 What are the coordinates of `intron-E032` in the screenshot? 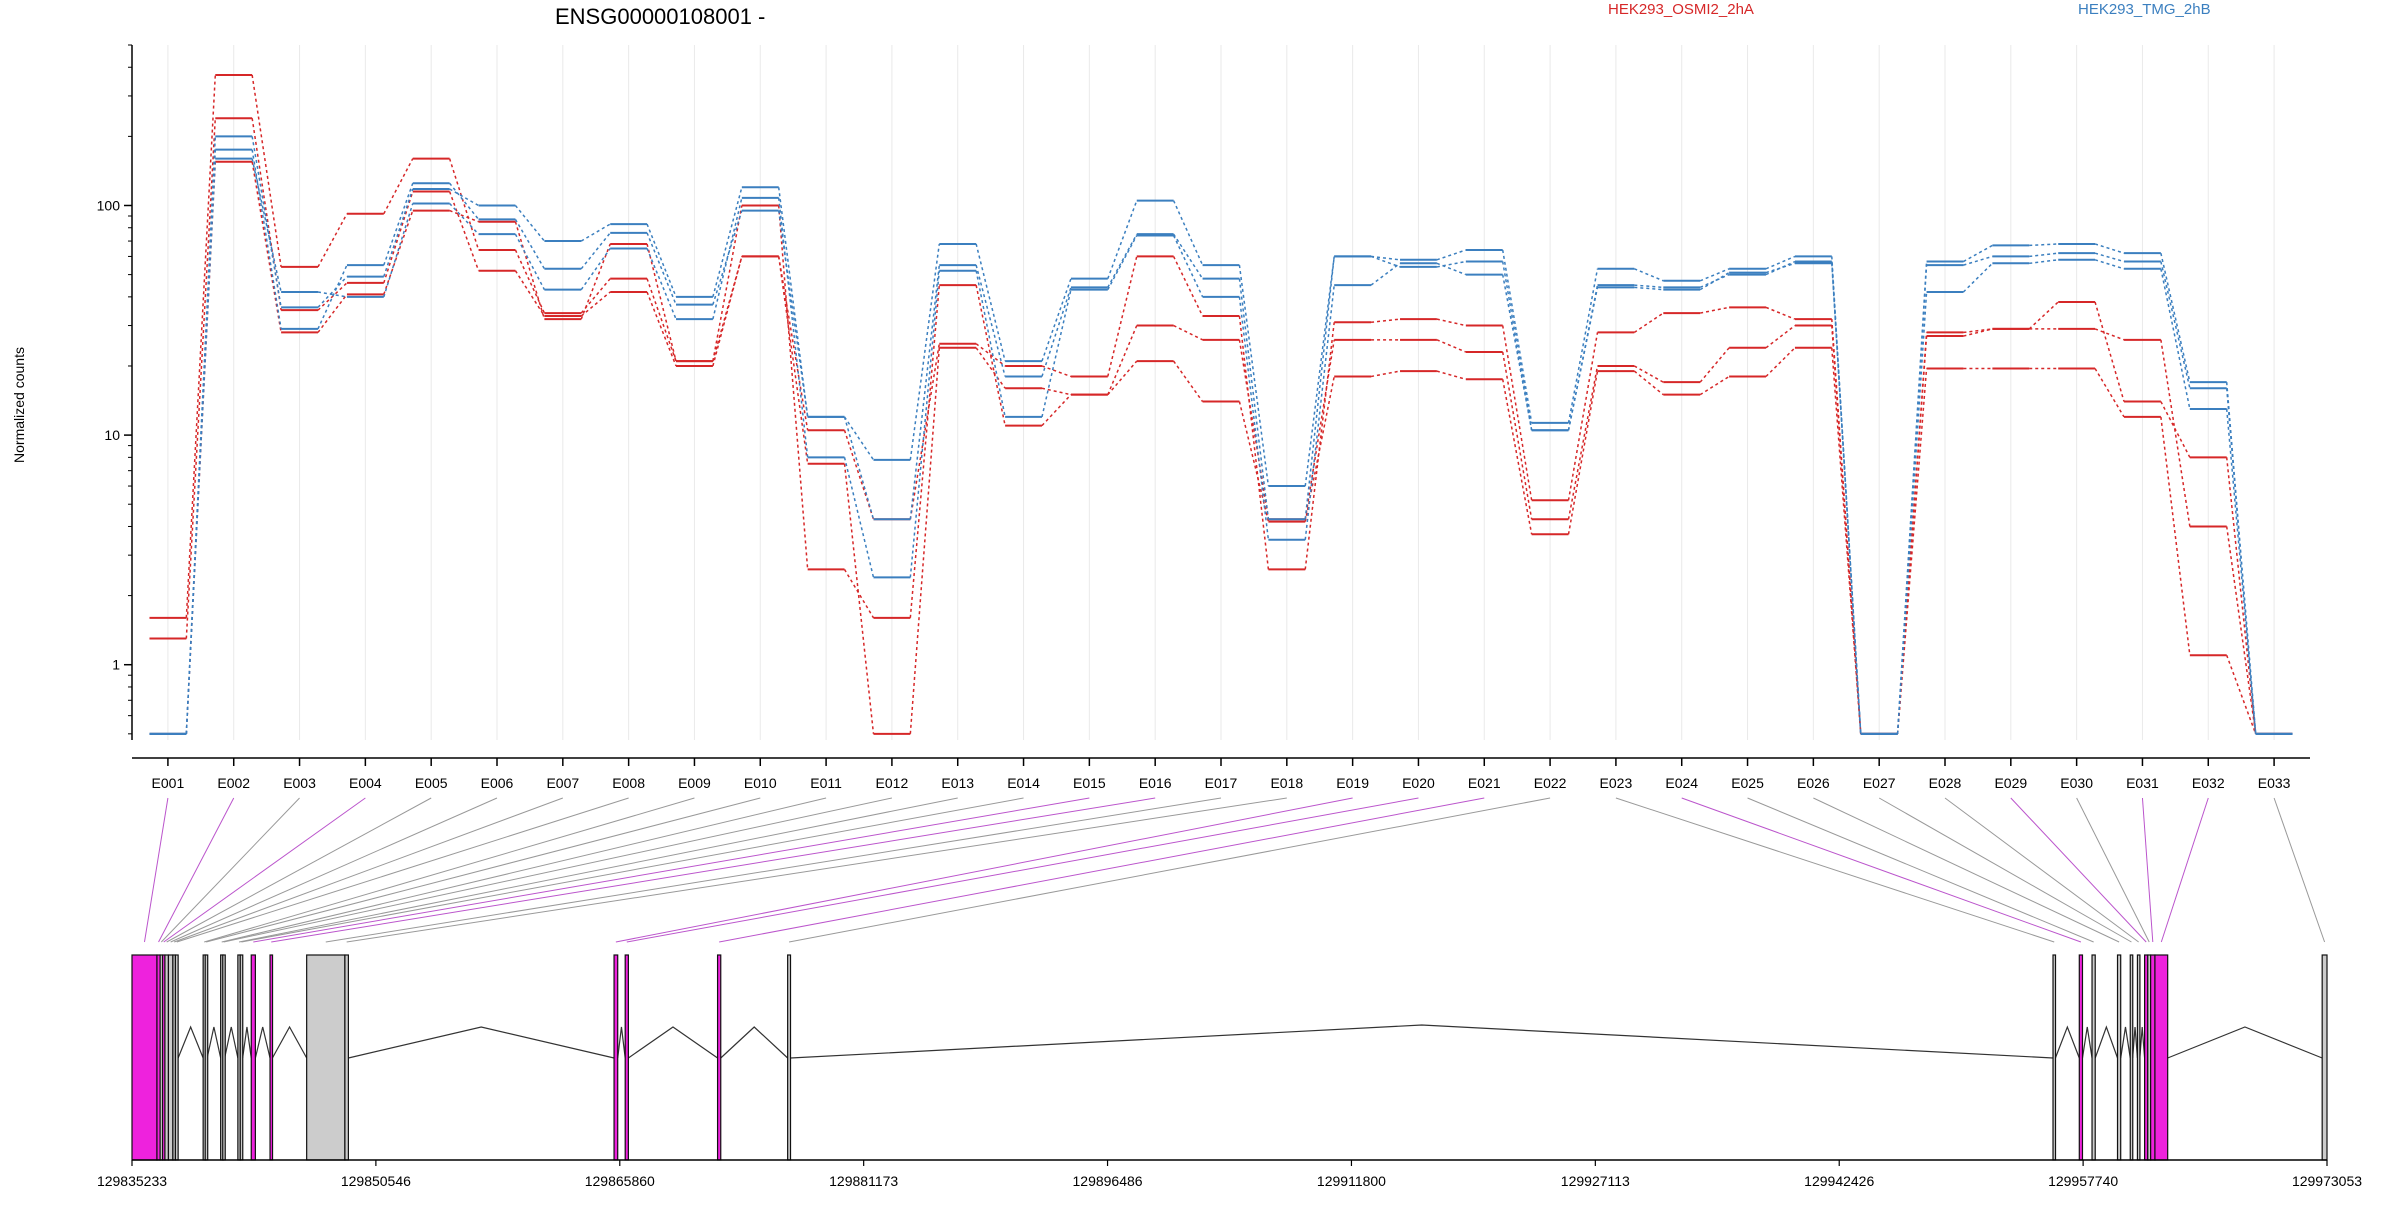 It's located at (2245, 1042).